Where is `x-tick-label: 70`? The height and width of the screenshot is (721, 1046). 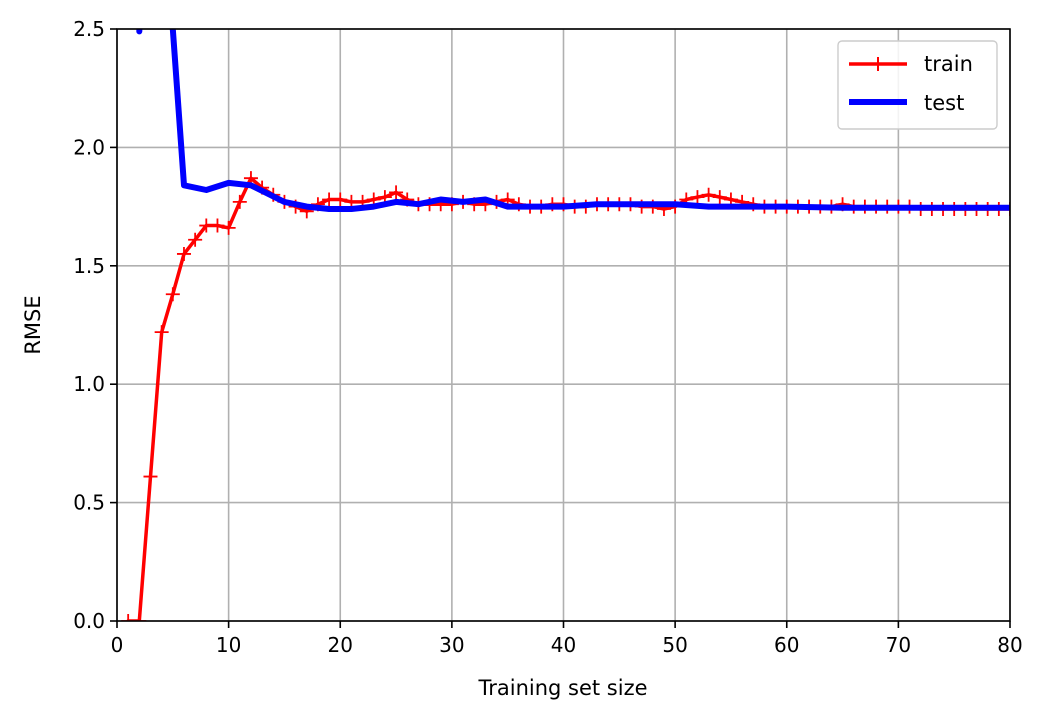 x-tick-label: 70 is located at coordinates (898, 645).